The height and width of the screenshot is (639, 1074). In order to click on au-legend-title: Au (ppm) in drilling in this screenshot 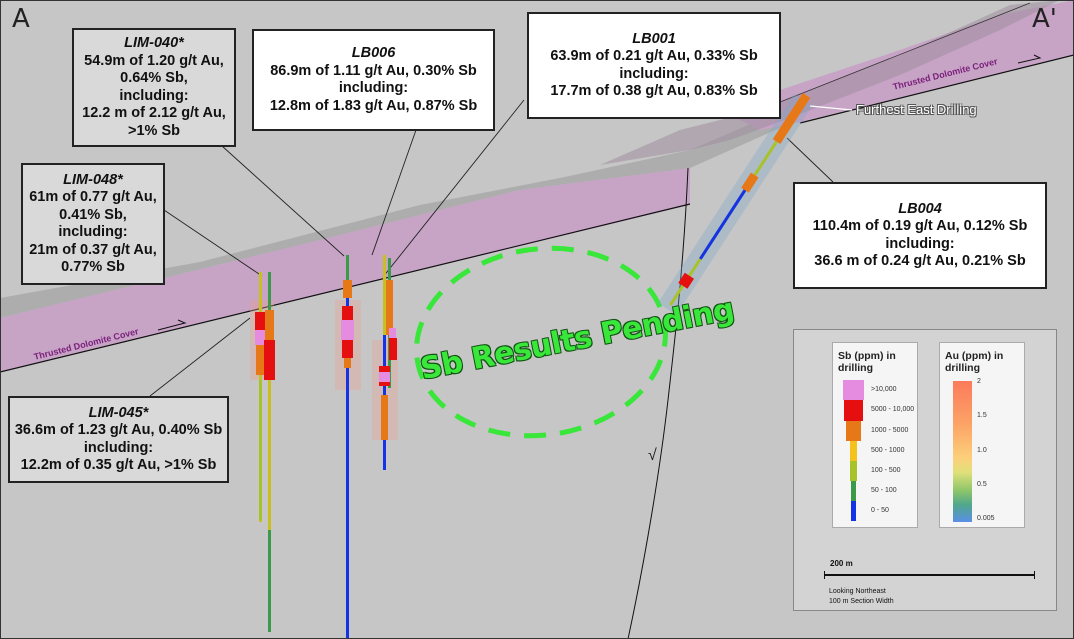, I will do `click(974, 362)`.